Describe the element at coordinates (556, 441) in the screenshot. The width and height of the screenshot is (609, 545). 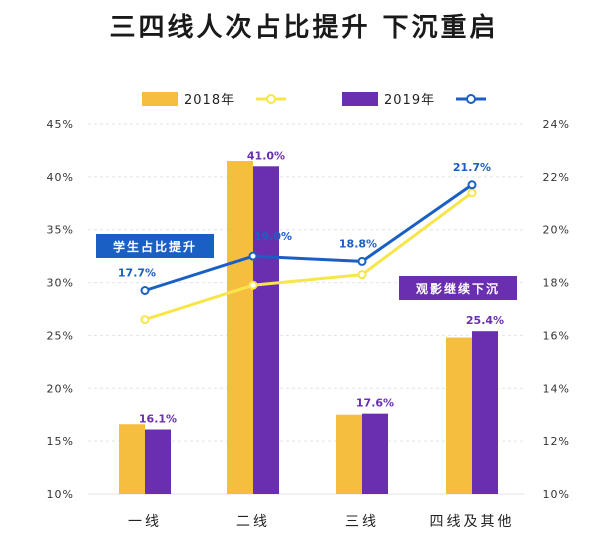
I see `y-right-tick-label: 12%` at that location.